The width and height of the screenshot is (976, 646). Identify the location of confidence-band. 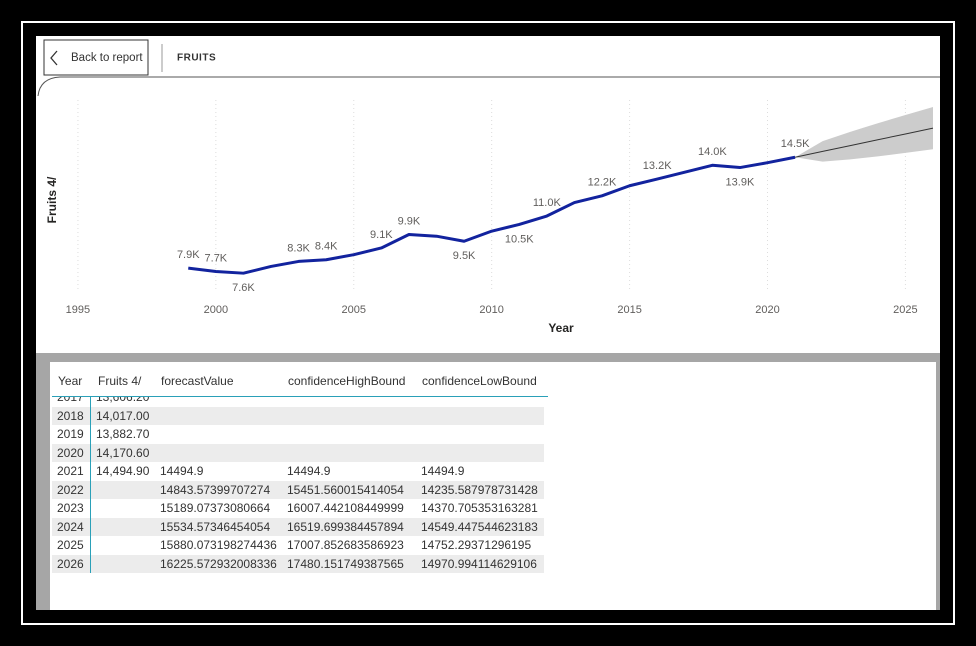
(864, 134).